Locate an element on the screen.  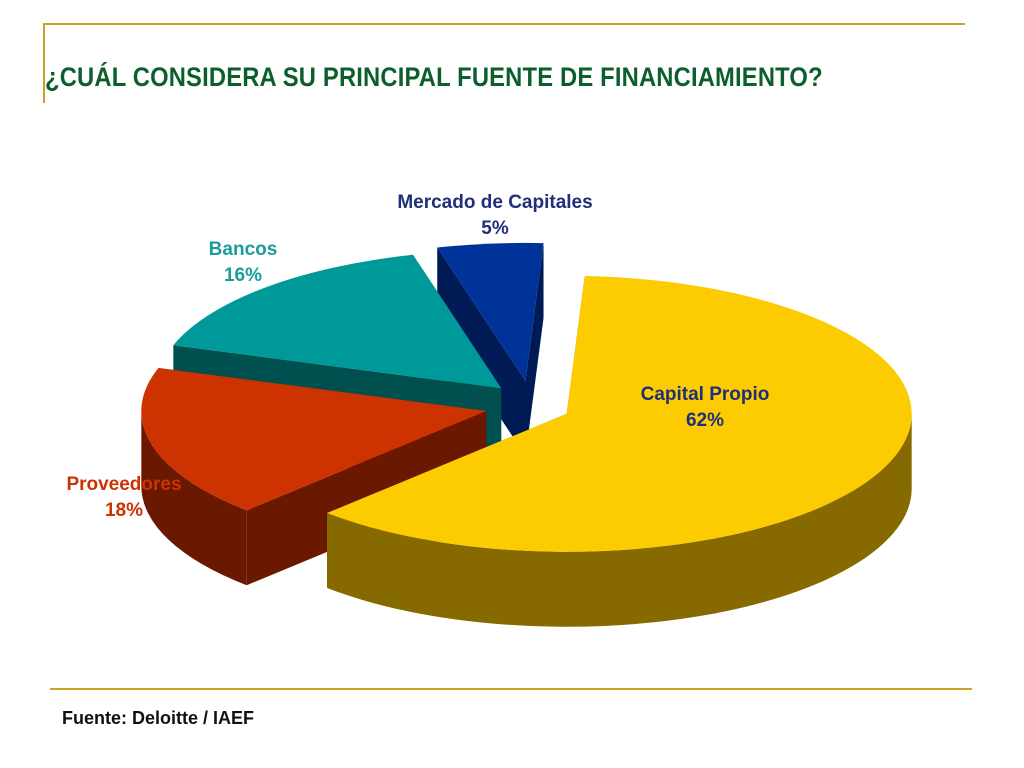
frame-left-rule is located at coordinates (44, 63).